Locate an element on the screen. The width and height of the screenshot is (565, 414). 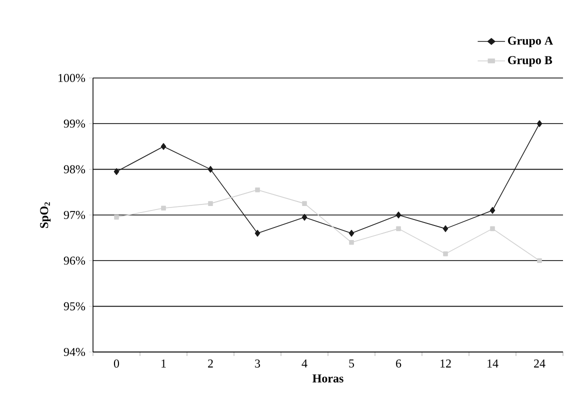
x-tick-label: 2 is located at coordinates (210, 364).